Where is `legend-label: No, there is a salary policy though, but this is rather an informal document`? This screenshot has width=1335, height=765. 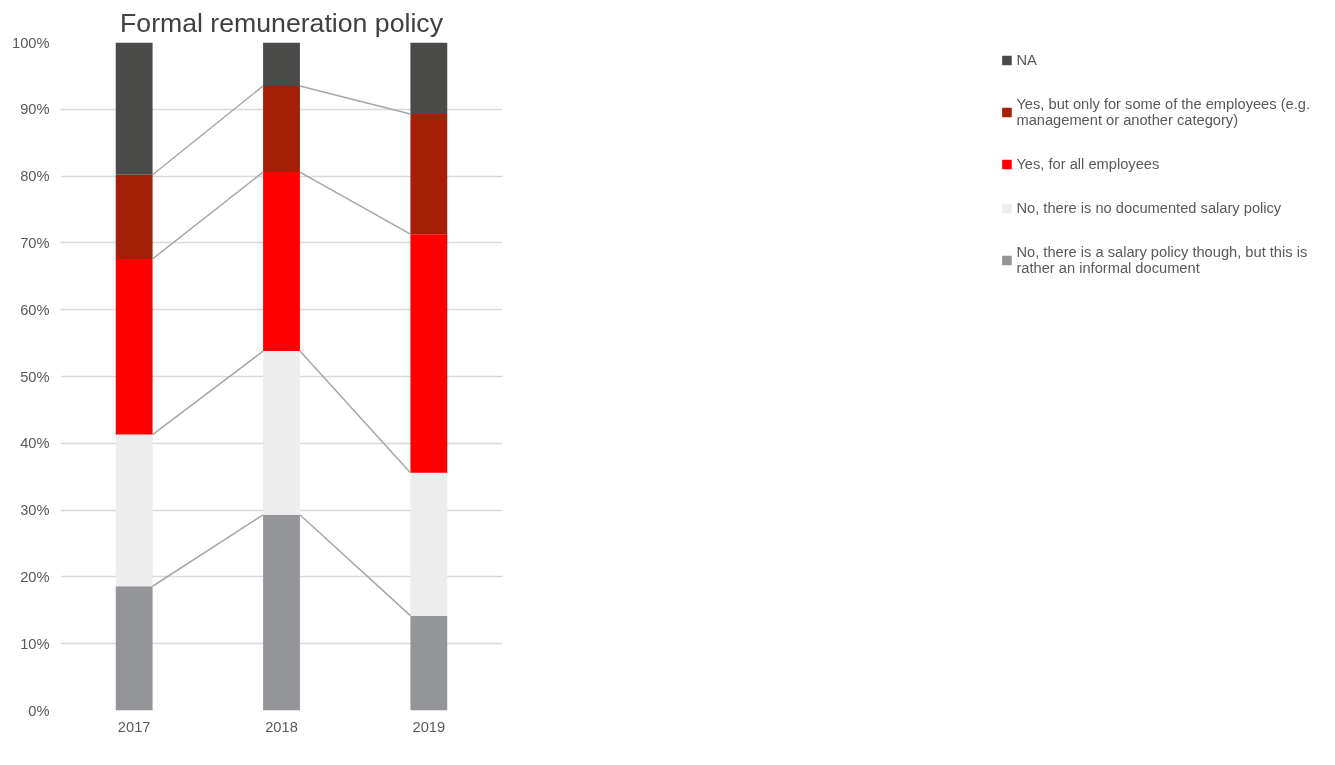 legend-label: No, there is a salary policy though, but this is rather an informal document is located at coordinates (1162, 260).